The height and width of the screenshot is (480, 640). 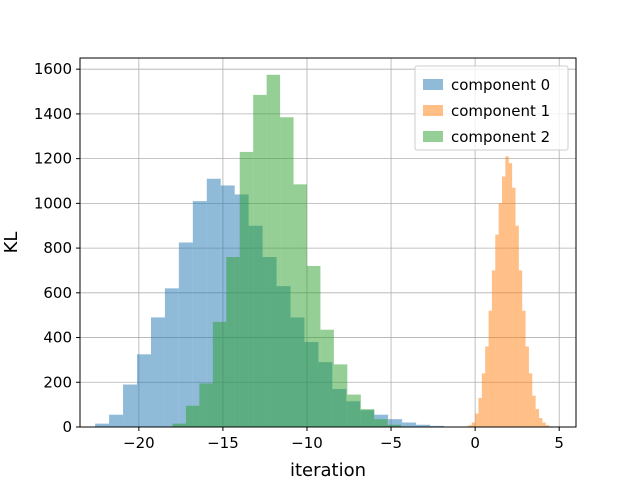 What do you see at coordinates (475, 443) in the screenshot?
I see `x-tick-label: 0` at bounding box center [475, 443].